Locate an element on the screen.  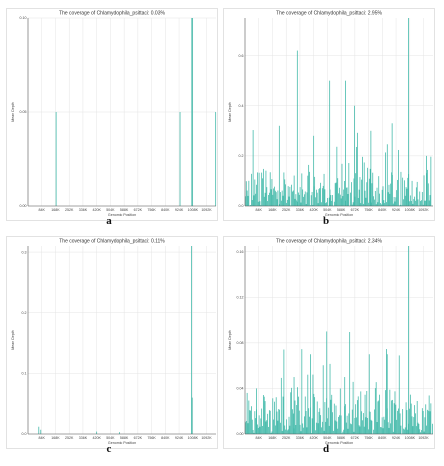
x-tick-label: 924K is located at coordinates (179, 210).